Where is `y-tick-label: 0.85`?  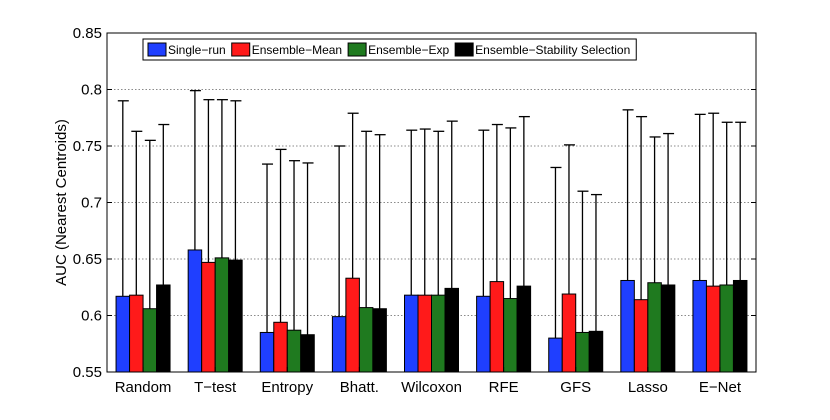
y-tick-label: 0.85 is located at coordinates (87, 33).